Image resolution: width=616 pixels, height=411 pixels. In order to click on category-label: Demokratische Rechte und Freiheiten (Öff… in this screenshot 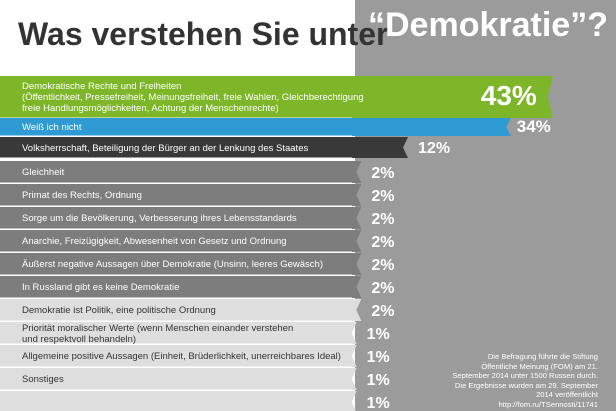, I will do `click(193, 97)`.